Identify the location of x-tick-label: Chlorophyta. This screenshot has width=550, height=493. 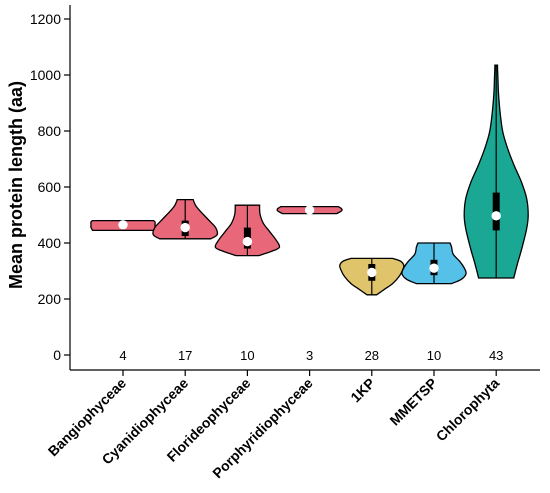
(468, 410).